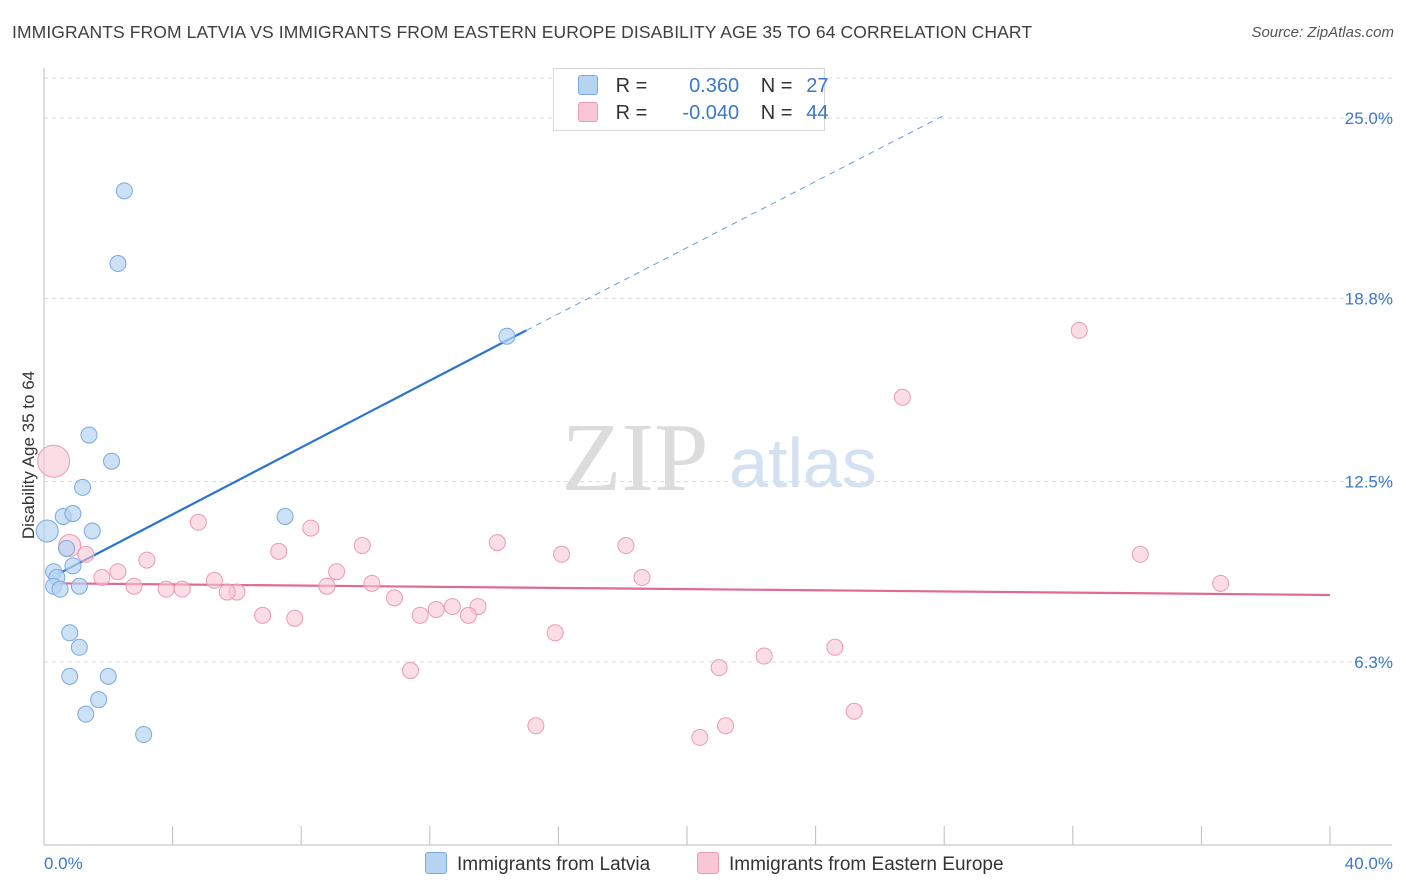 Image resolution: width=1406 pixels, height=892 pixels. I want to click on legend-n-value-eastern-europe: 44, so click(817, 113).